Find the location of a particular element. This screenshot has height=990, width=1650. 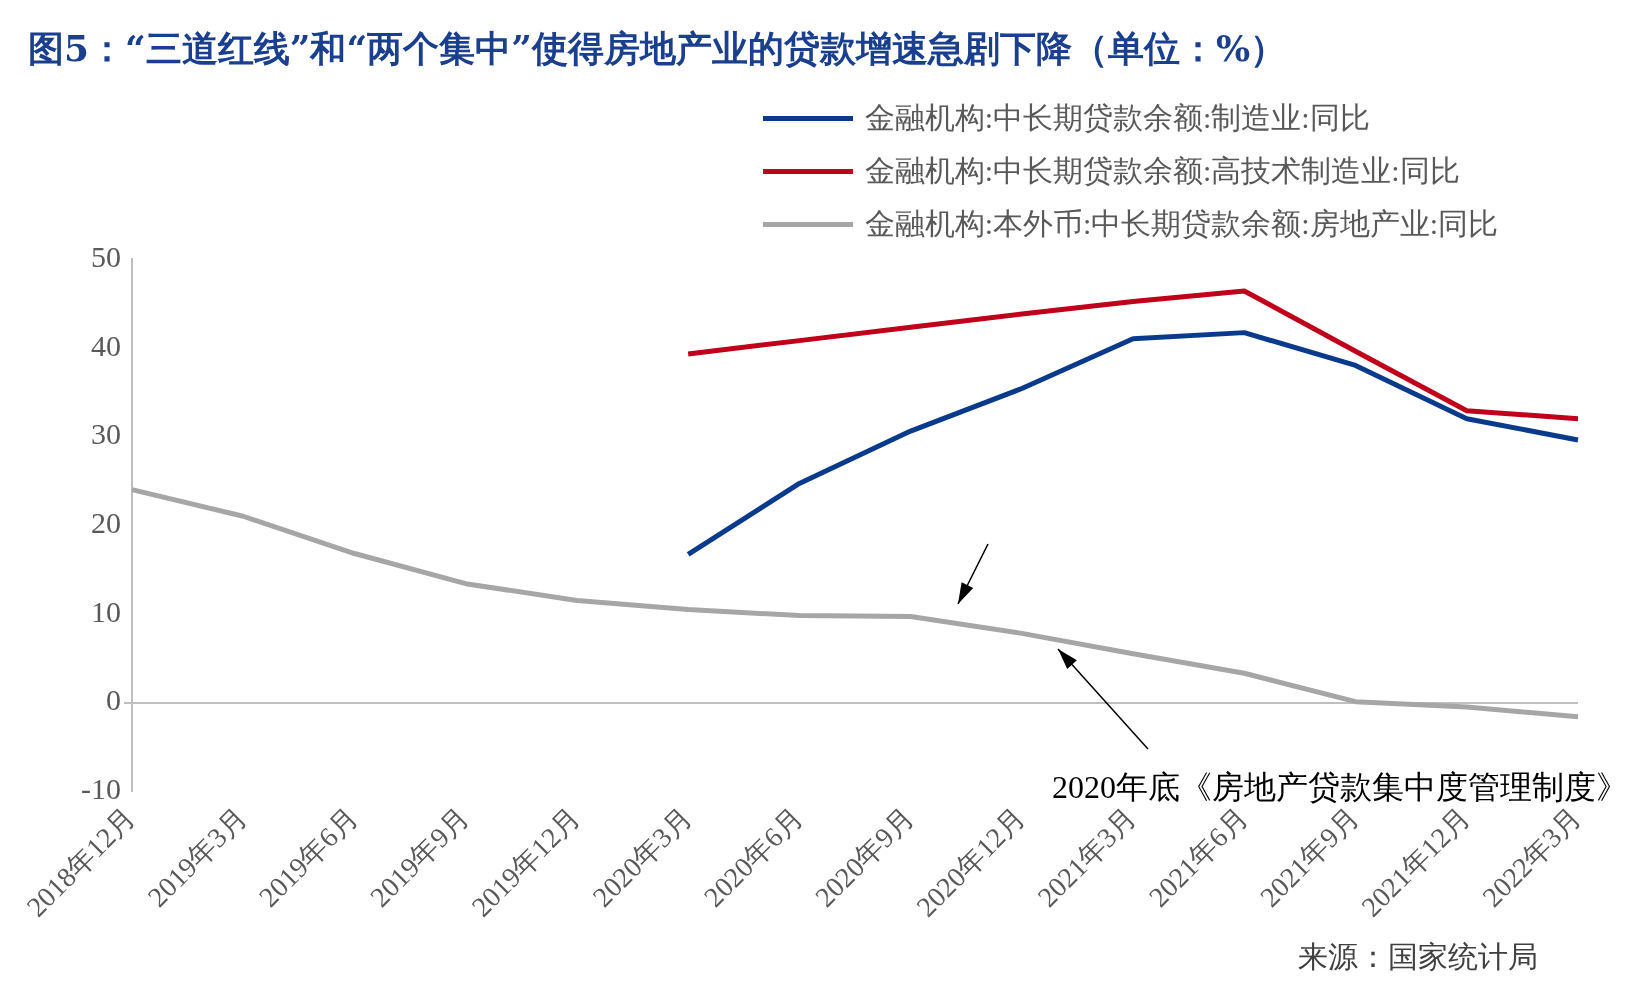

y-tick-label: 0 is located at coordinates (113, 700).